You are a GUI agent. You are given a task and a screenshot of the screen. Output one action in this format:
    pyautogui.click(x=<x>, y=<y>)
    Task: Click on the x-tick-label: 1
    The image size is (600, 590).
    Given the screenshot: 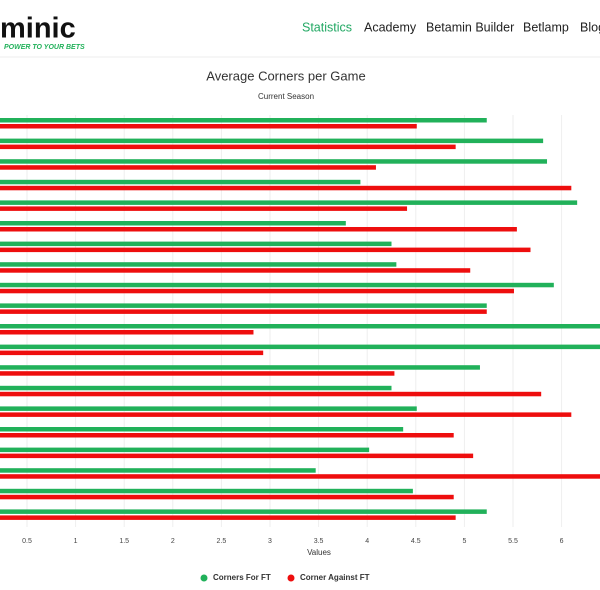 What is the action you would take?
    pyautogui.click(x=76, y=541)
    